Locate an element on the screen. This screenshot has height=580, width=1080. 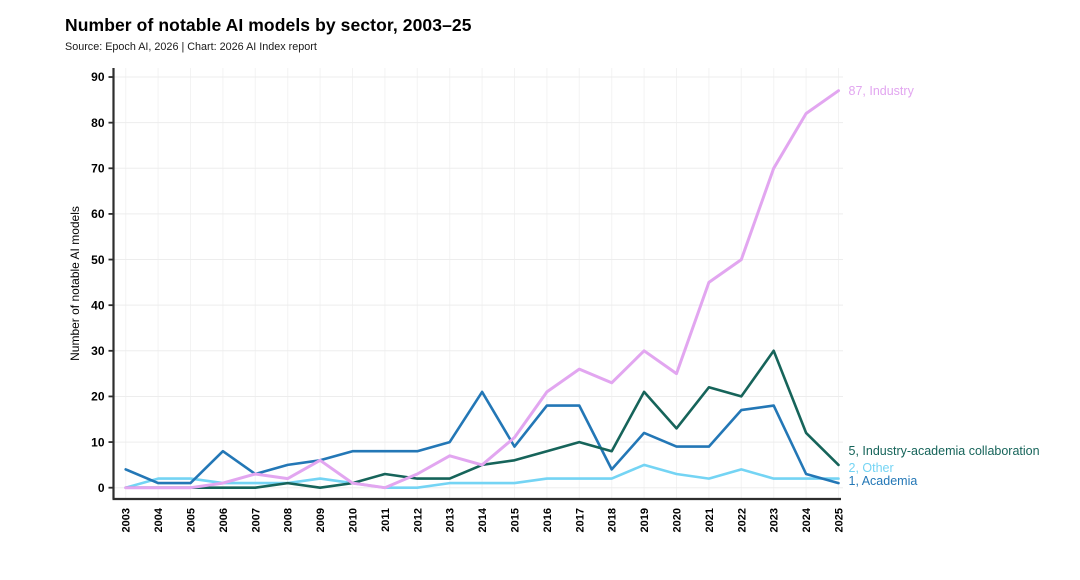
x-tick-label: 2010 is located at coordinates (354, 520).